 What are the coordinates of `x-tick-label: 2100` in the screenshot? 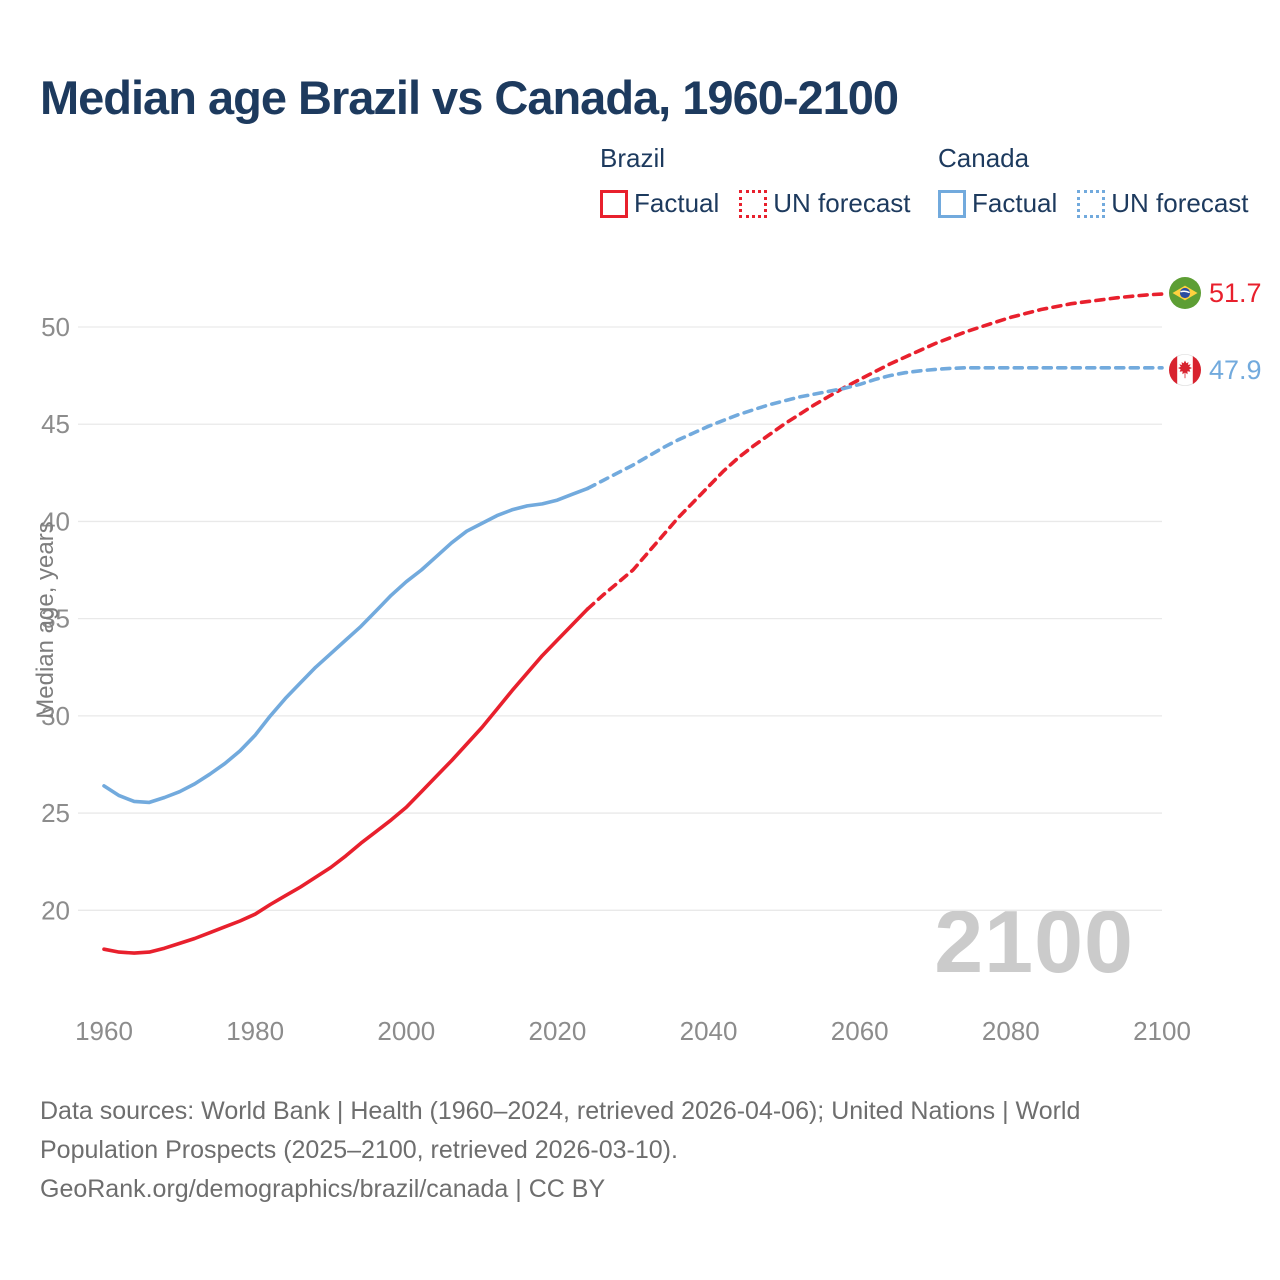 It's located at (1162, 1031).